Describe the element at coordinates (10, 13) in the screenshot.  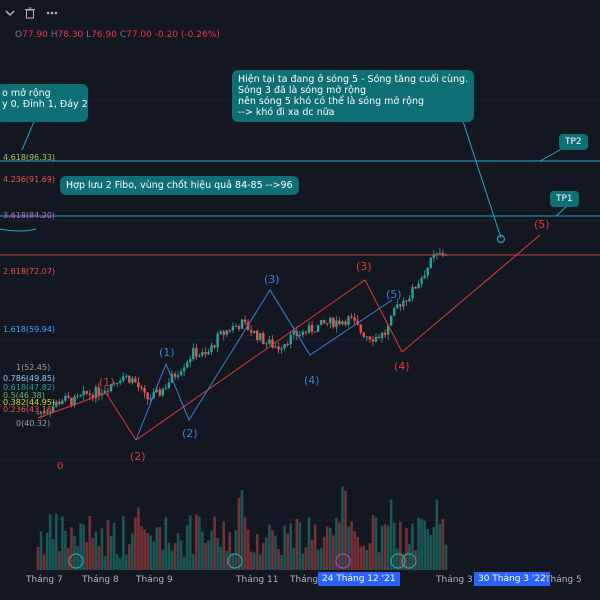
I see `chevron-icon` at that location.